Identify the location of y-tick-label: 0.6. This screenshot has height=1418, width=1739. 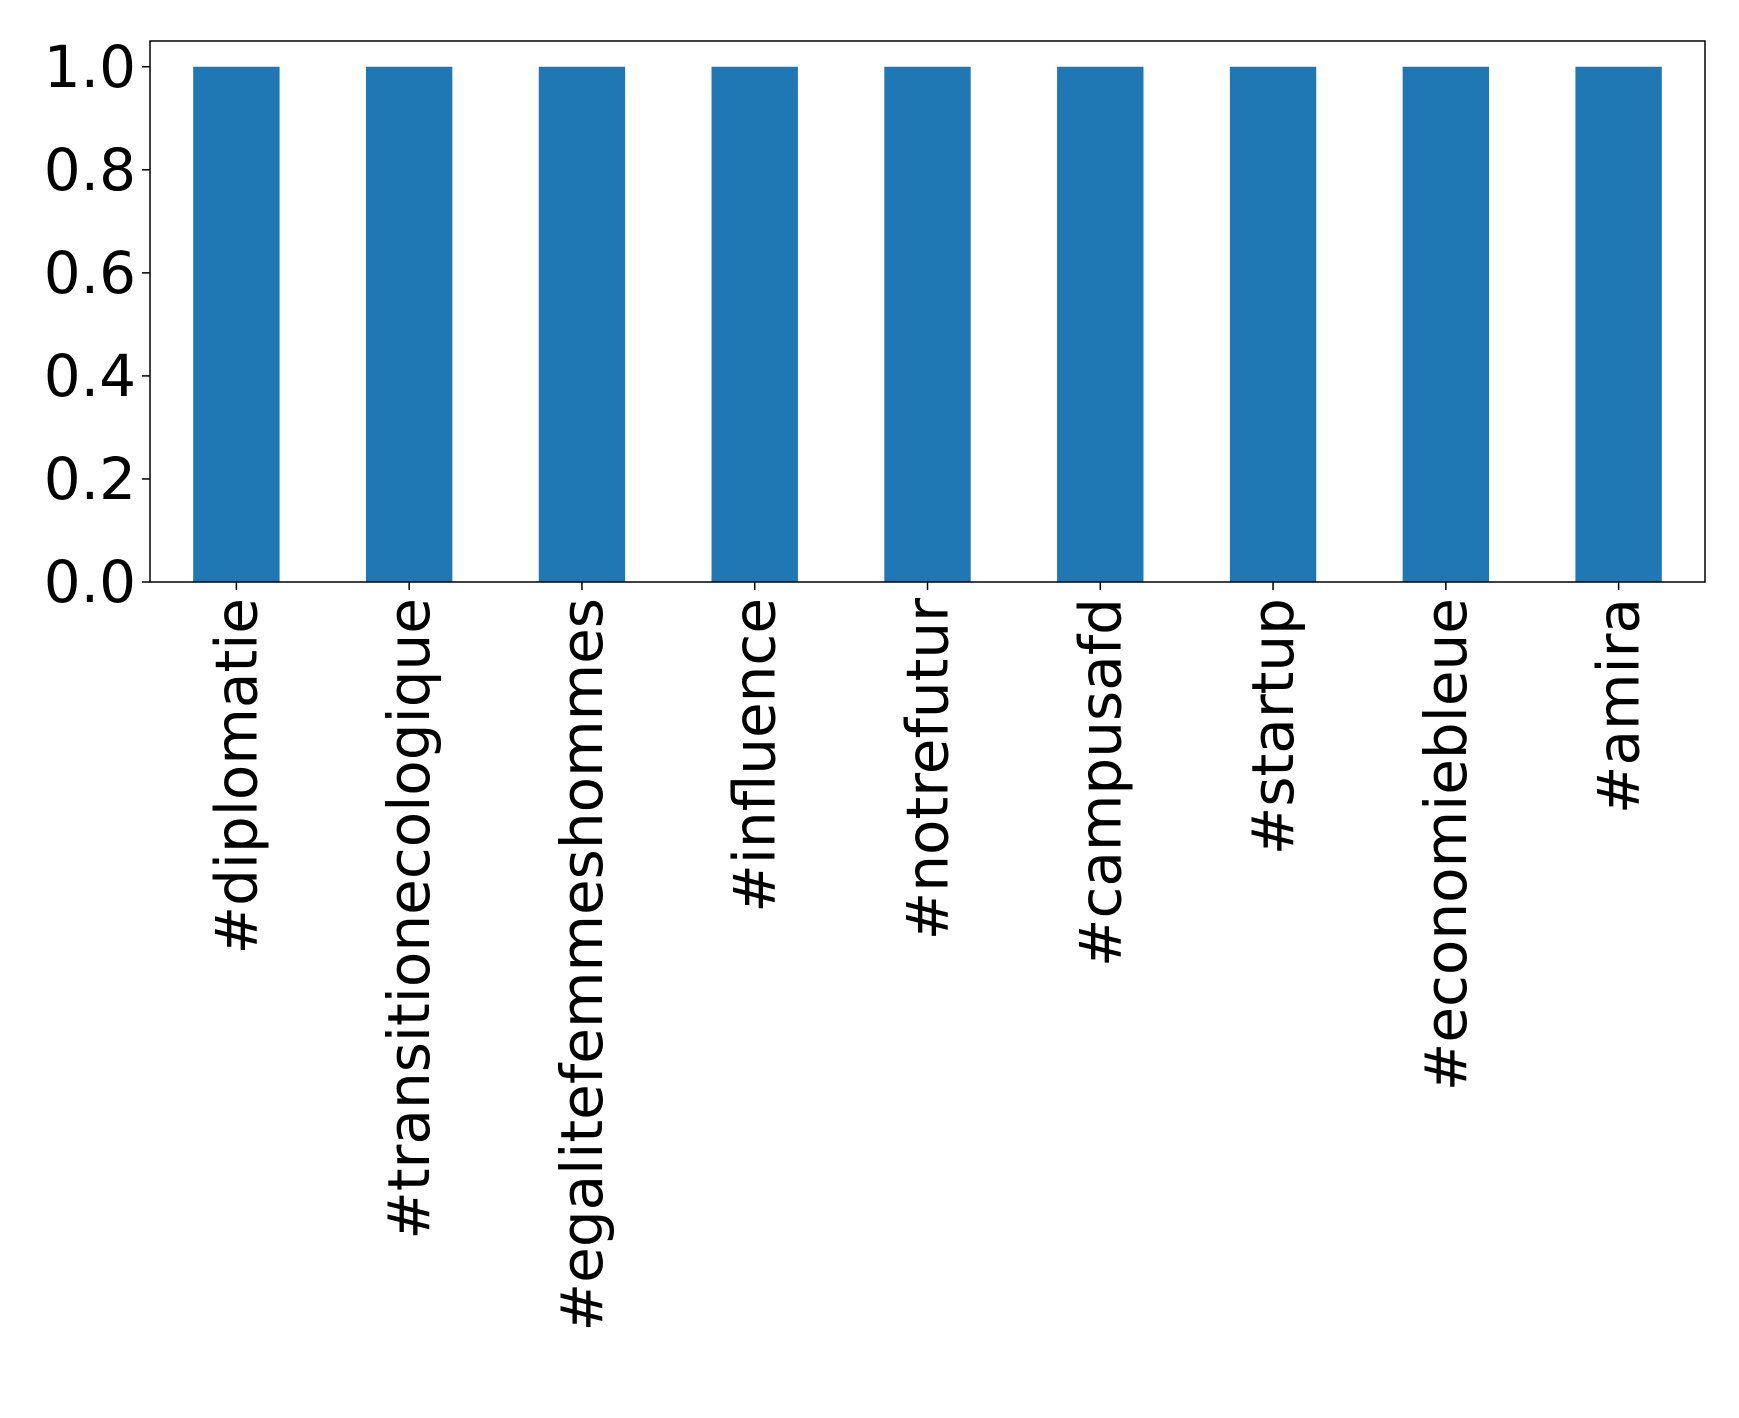
(90, 273).